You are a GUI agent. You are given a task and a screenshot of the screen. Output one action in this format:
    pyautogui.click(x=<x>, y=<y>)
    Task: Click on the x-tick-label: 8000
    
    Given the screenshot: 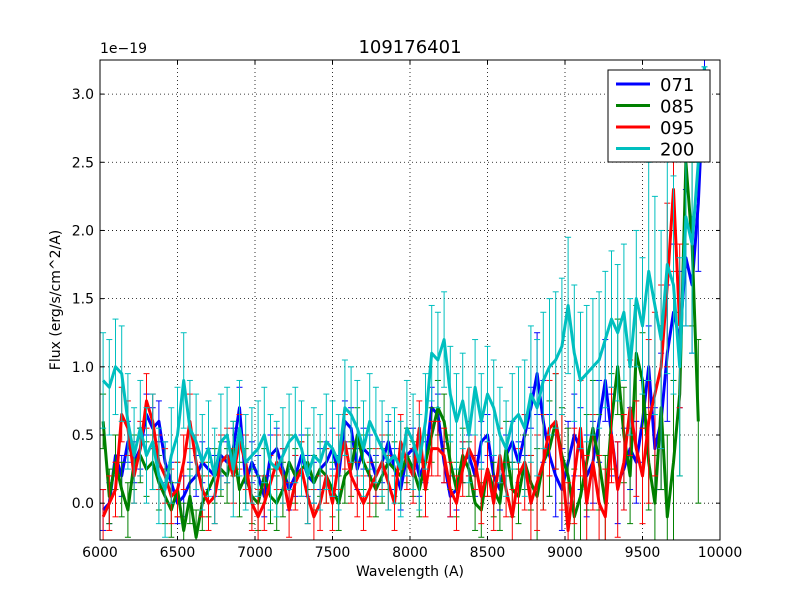 What is the action you would take?
    pyautogui.click(x=410, y=553)
    